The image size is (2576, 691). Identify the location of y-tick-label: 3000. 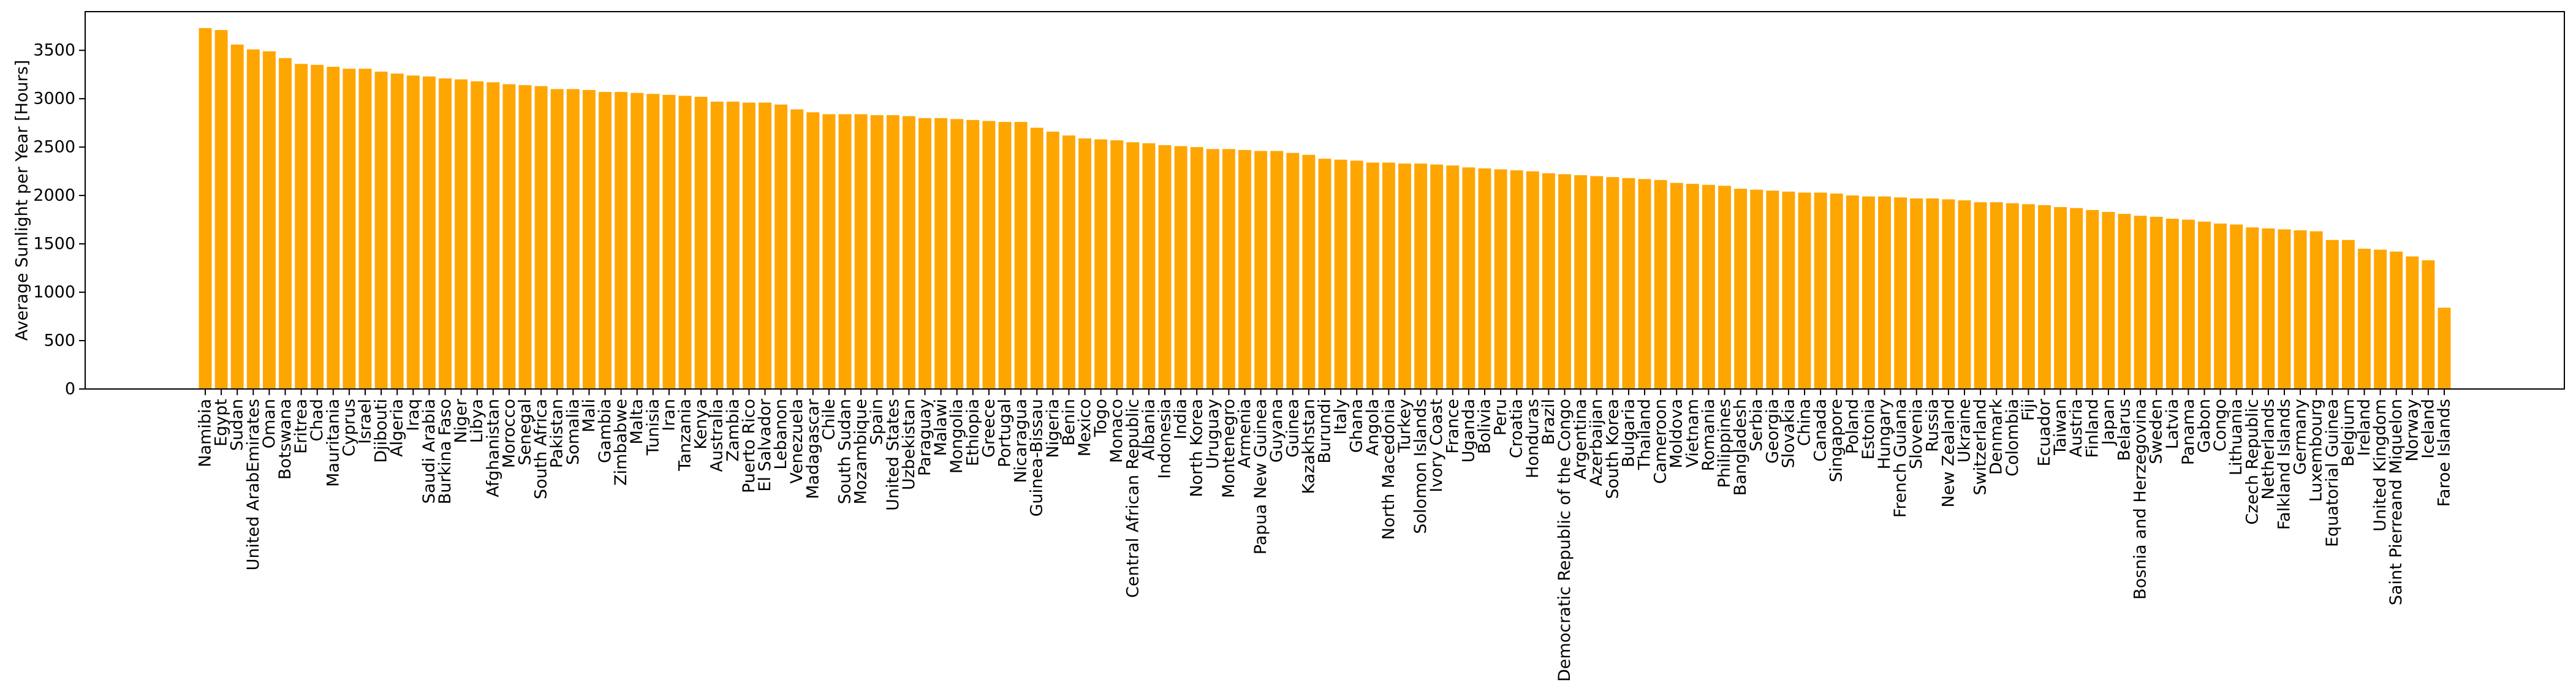
(54, 98).